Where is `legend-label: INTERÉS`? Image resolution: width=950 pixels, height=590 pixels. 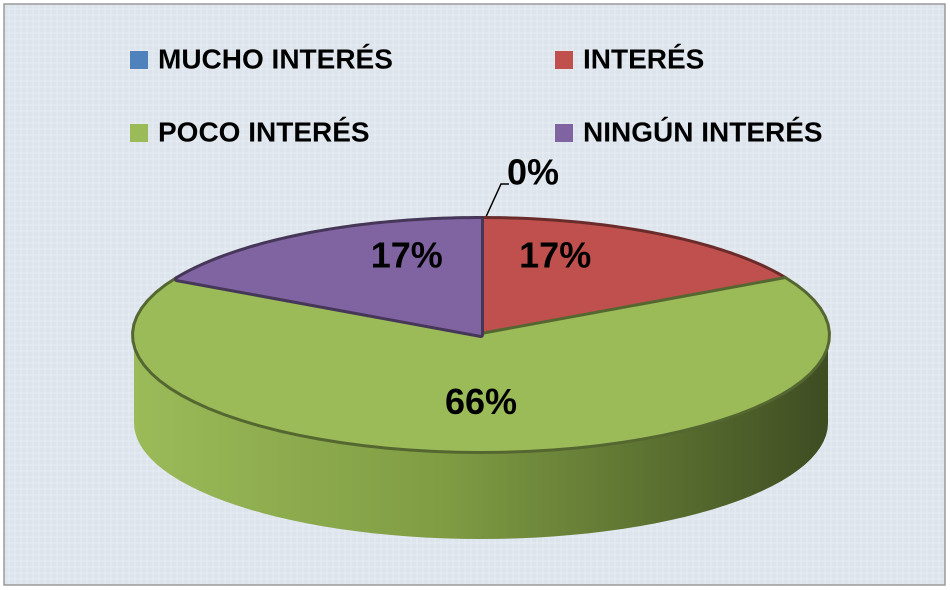
legend-label: INTERÉS is located at coordinates (643, 58).